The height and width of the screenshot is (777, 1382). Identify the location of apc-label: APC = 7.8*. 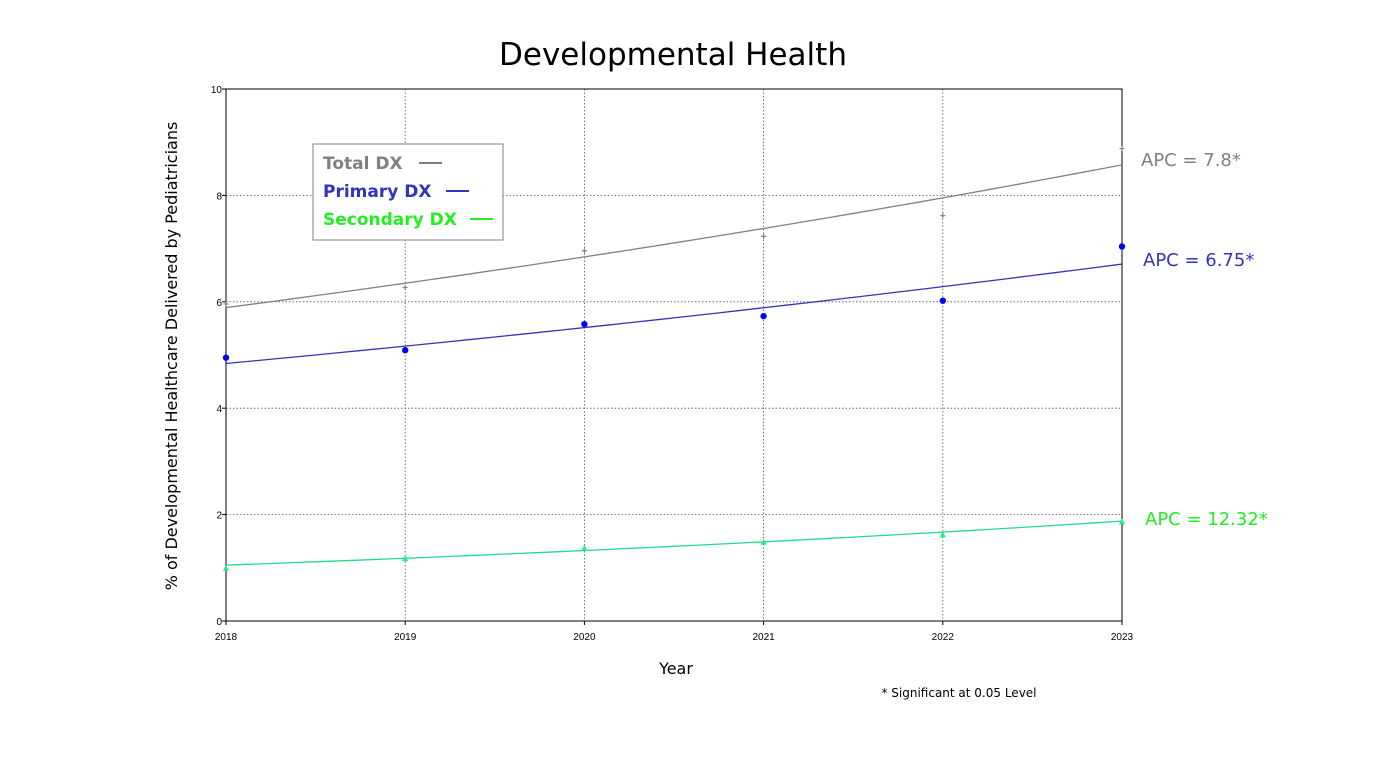
(1191, 160).